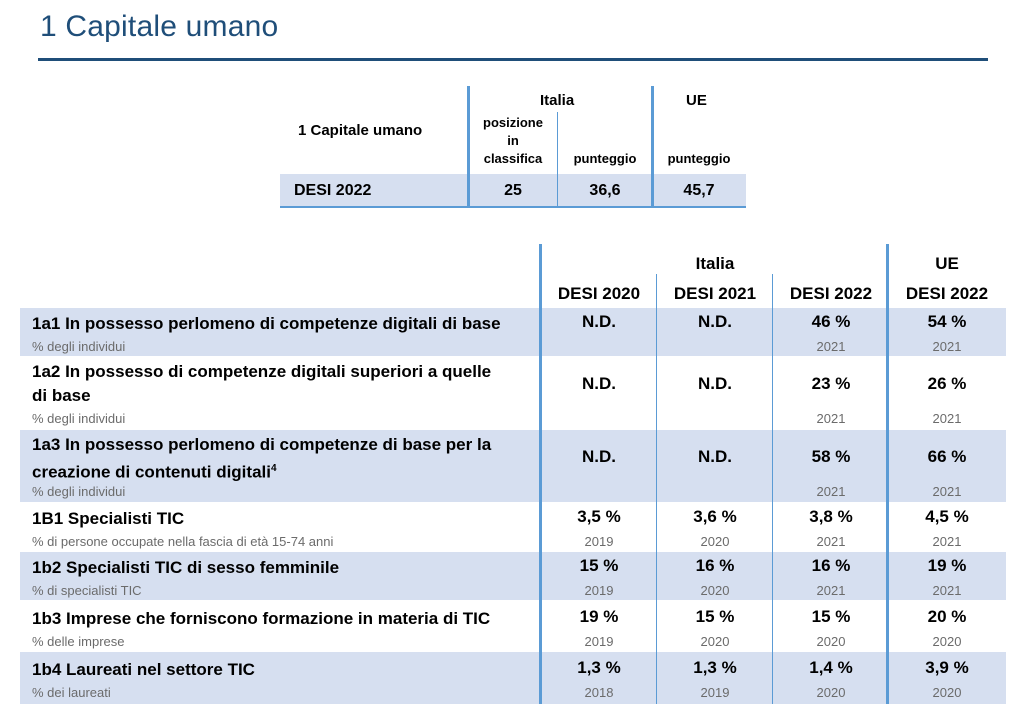  Describe the element at coordinates (513, 122) in the screenshot. I see `rank-header-line: posizione` at that location.